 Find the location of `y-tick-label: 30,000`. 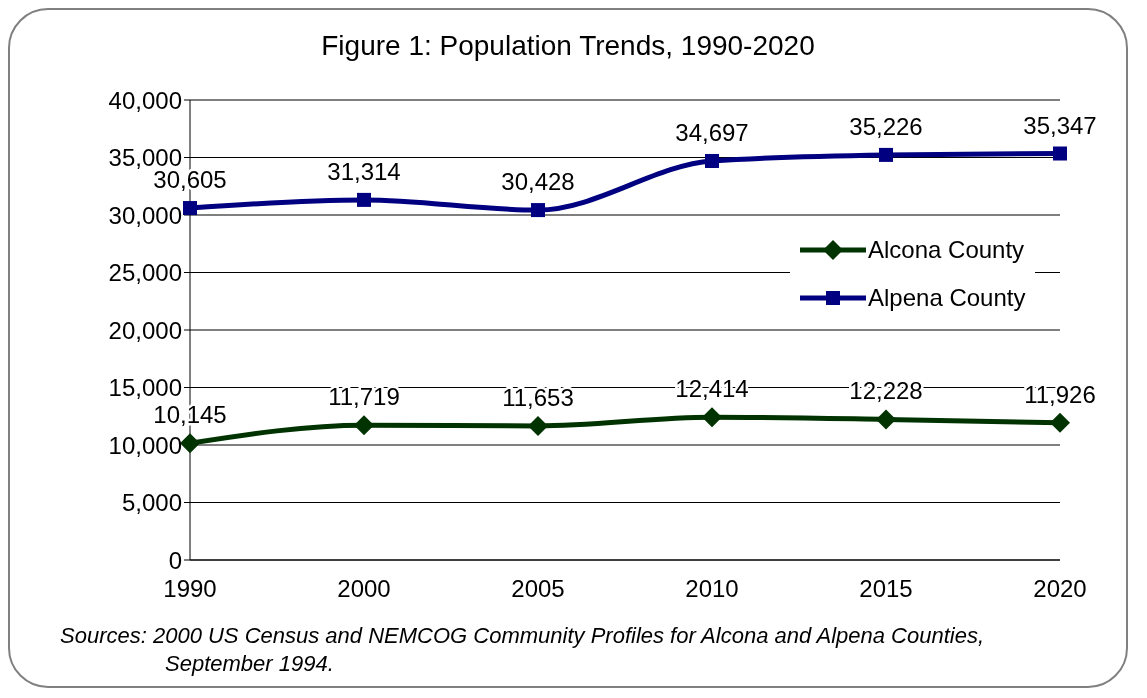

y-tick-label: 30,000 is located at coordinates (145, 215).